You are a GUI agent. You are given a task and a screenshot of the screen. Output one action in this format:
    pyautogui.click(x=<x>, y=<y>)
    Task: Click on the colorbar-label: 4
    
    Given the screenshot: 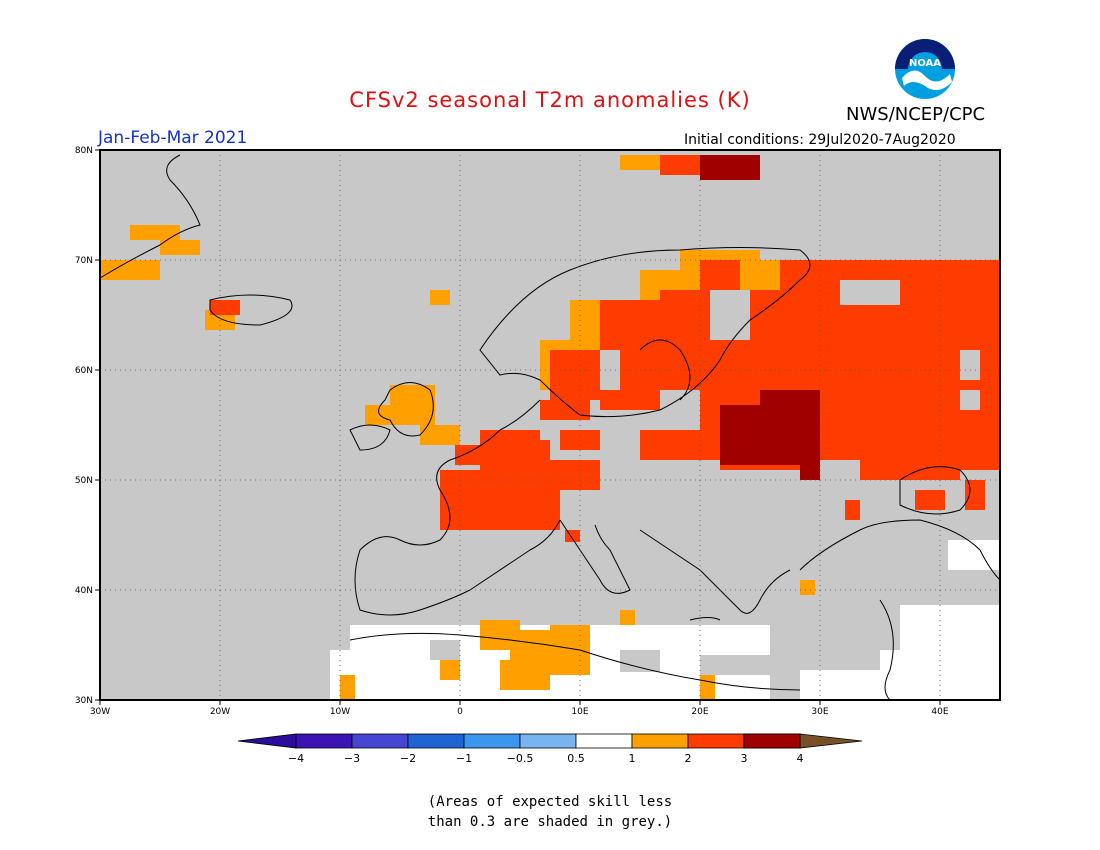 What is the action you would take?
    pyautogui.click(x=800, y=758)
    